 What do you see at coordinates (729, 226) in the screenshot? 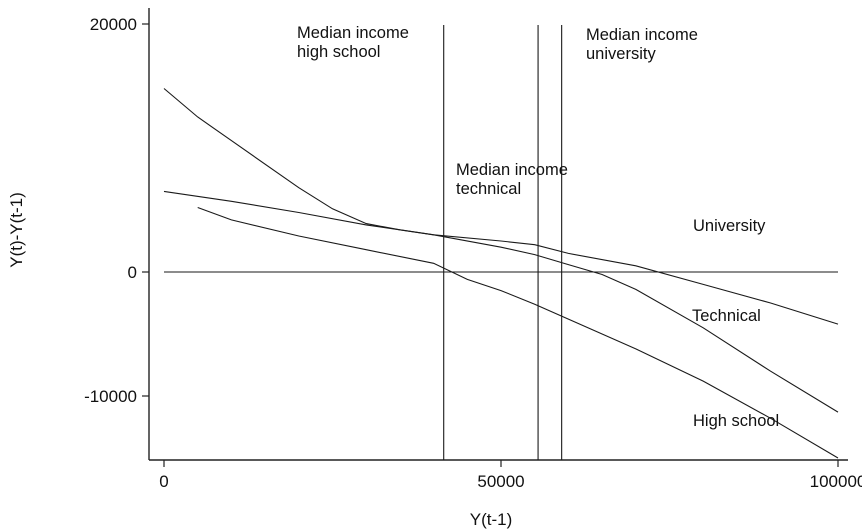
I see `series-label-university: University` at bounding box center [729, 226].